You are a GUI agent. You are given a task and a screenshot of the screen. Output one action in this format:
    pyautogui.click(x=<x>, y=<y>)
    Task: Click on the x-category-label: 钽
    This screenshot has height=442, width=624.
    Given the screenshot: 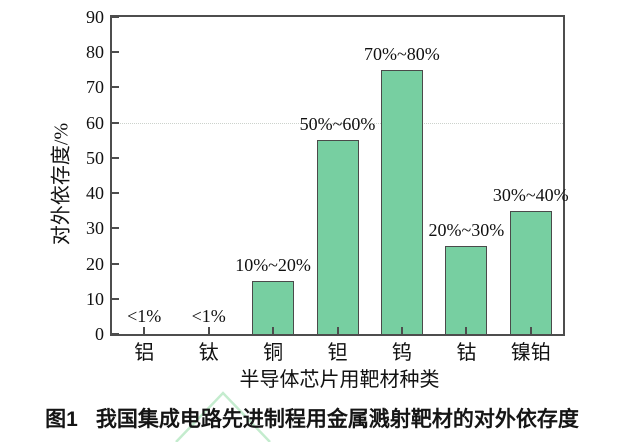 What is the action you would take?
    pyautogui.click(x=337, y=353)
    